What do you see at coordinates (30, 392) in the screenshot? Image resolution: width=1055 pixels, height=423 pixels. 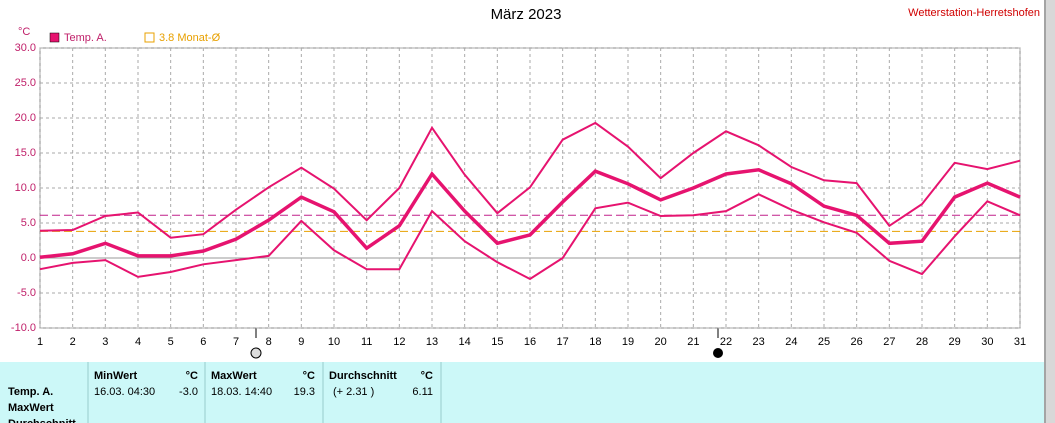 I see `row-label: Temp. A.` at bounding box center [30, 392].